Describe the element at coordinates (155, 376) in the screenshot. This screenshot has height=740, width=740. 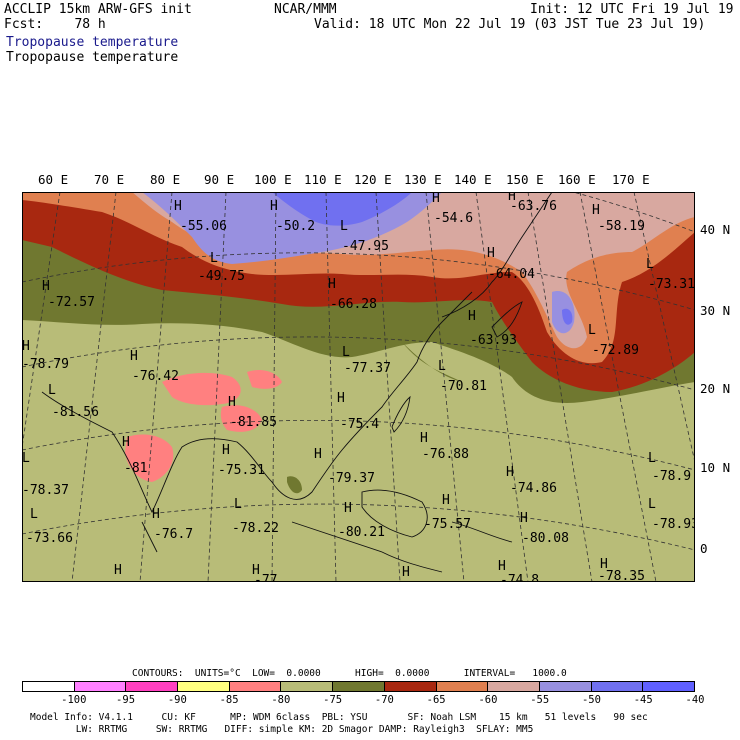
I see `center-value: -76.42` at that location.